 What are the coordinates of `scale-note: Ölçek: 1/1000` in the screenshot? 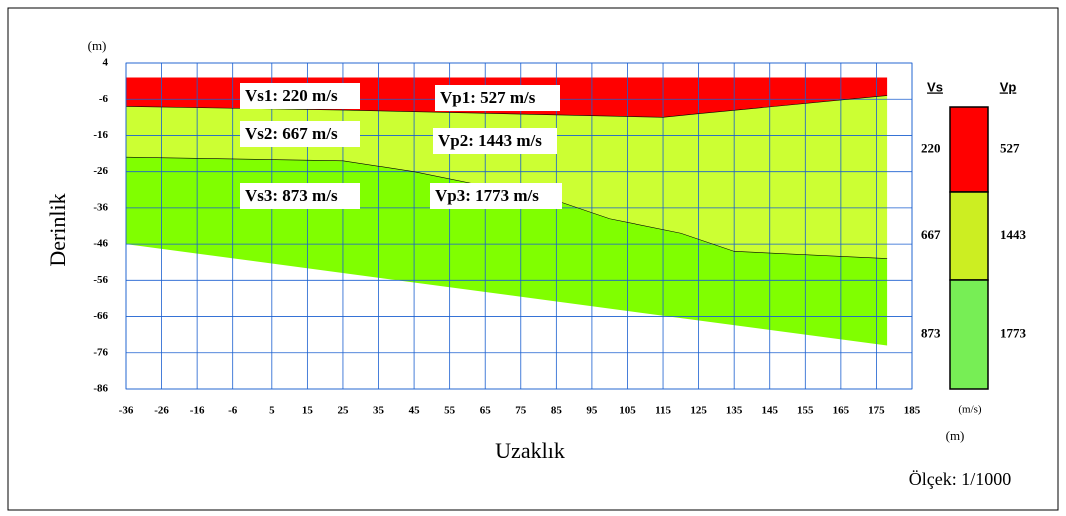 It's located at (960, 479).